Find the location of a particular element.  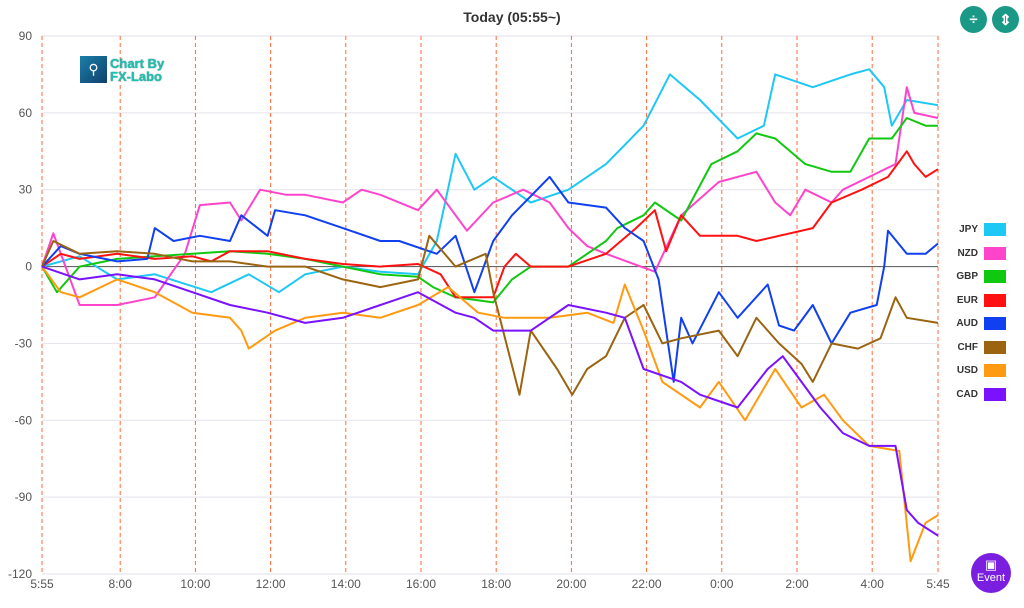

y-tick-label: -30 is located at coordinates (24, 343).